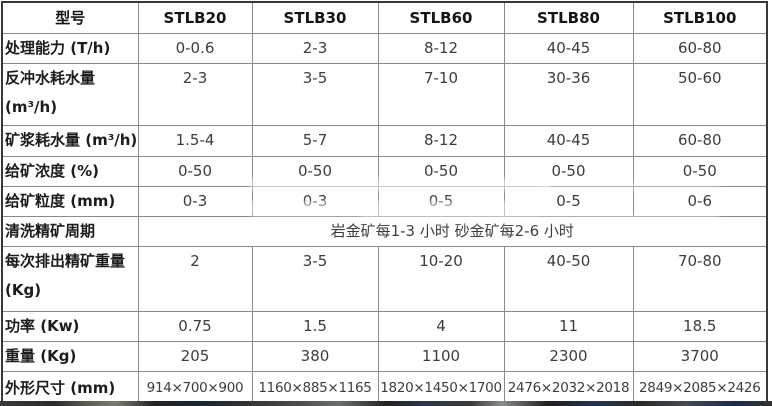 The height and width of the screenshot is (406, 772). I want to click on table-row-slurry-water: 矿浆耗水量 (m³/h) 1.5-4 5-7 8-12 40-45 60-80, so click(384, 141).